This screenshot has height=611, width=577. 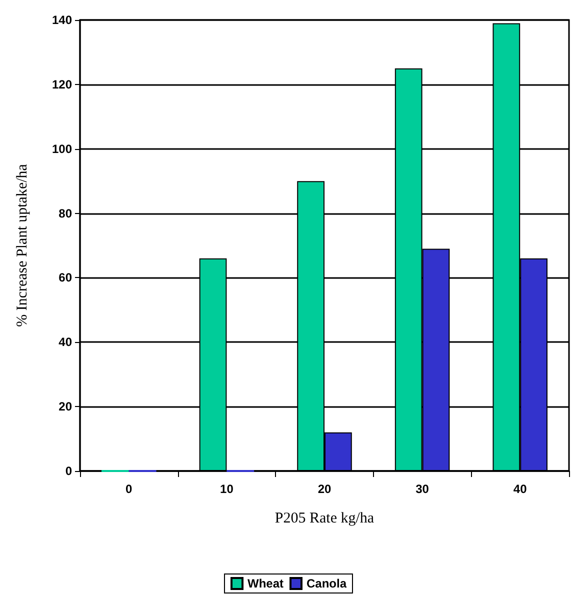 I want to click on x-tick-label: 20, so click(x=325, y=489).